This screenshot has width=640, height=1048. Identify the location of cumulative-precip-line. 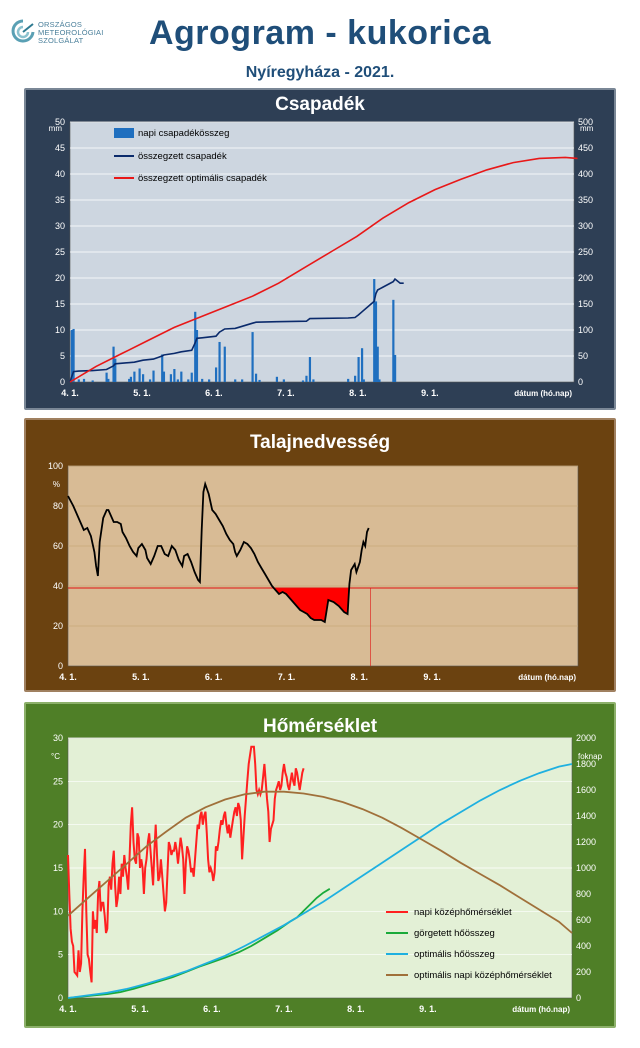
(236, 330).